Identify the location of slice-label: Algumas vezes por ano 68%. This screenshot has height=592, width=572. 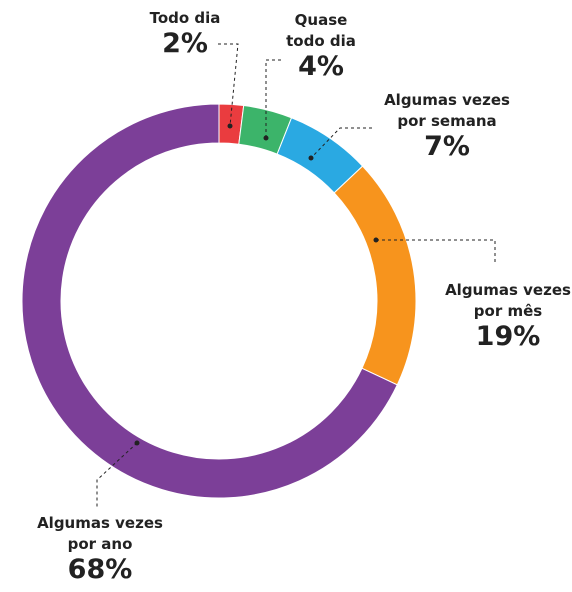
(100, 549).